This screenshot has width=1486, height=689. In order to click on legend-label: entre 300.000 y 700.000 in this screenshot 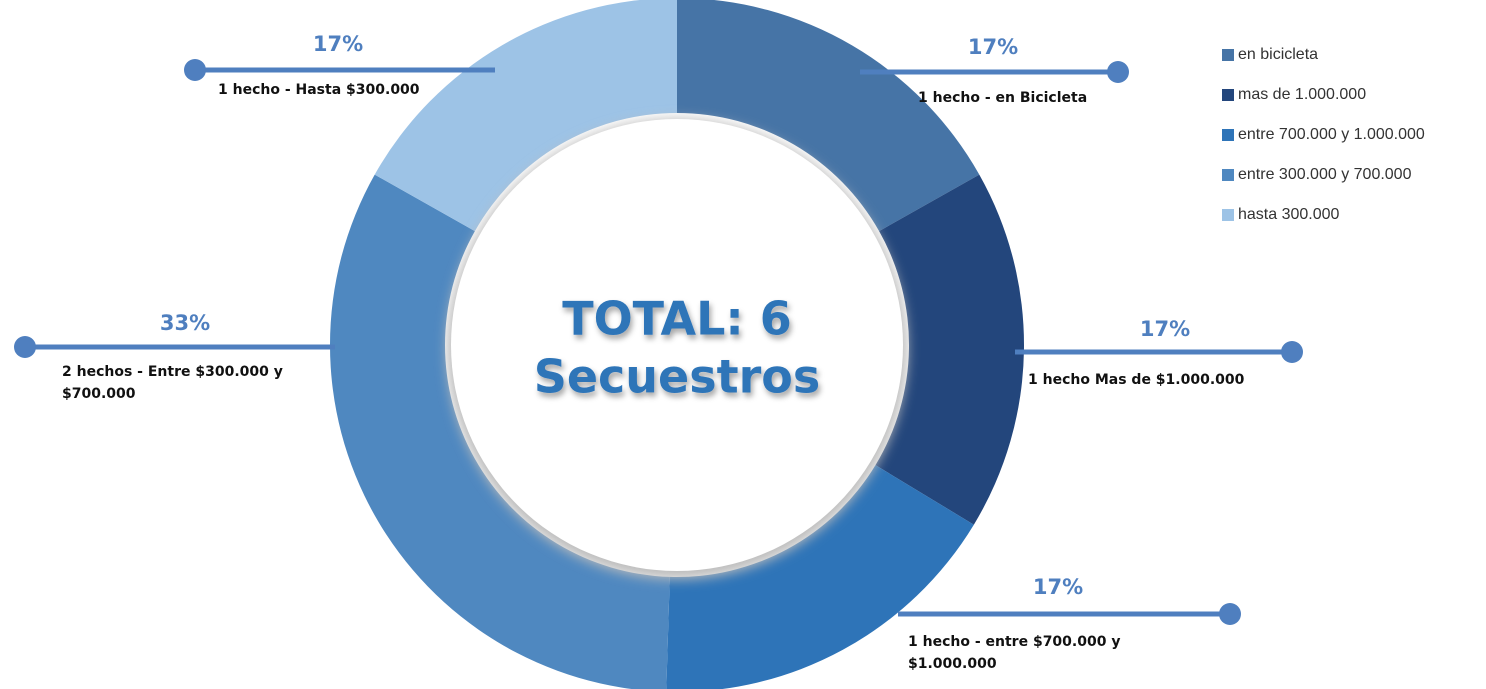, I will do `click(1325, 174)`.